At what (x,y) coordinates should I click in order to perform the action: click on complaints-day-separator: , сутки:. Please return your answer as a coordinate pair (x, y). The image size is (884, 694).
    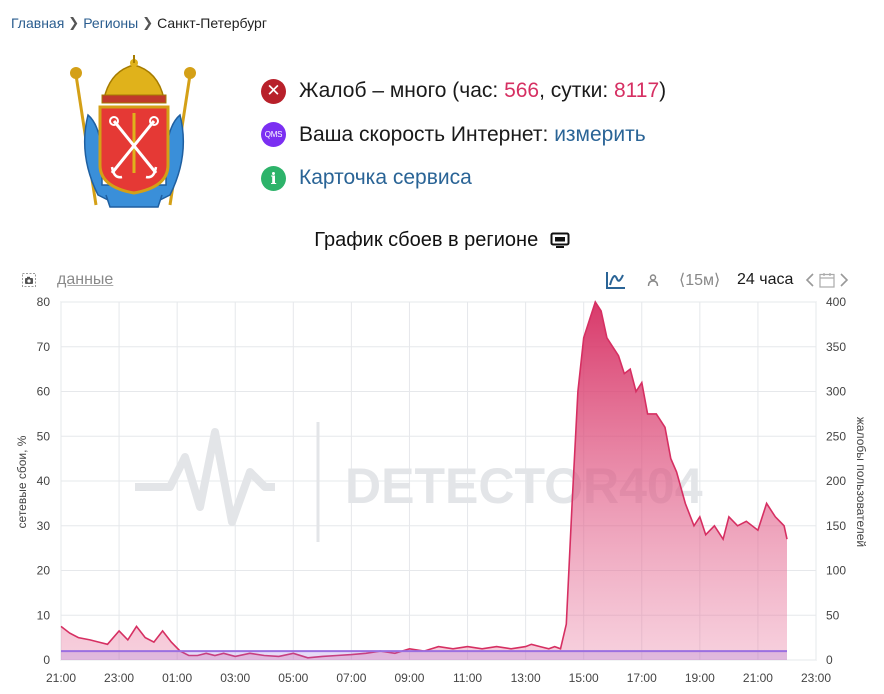
    Looking at the image, I should click on (576, 90).